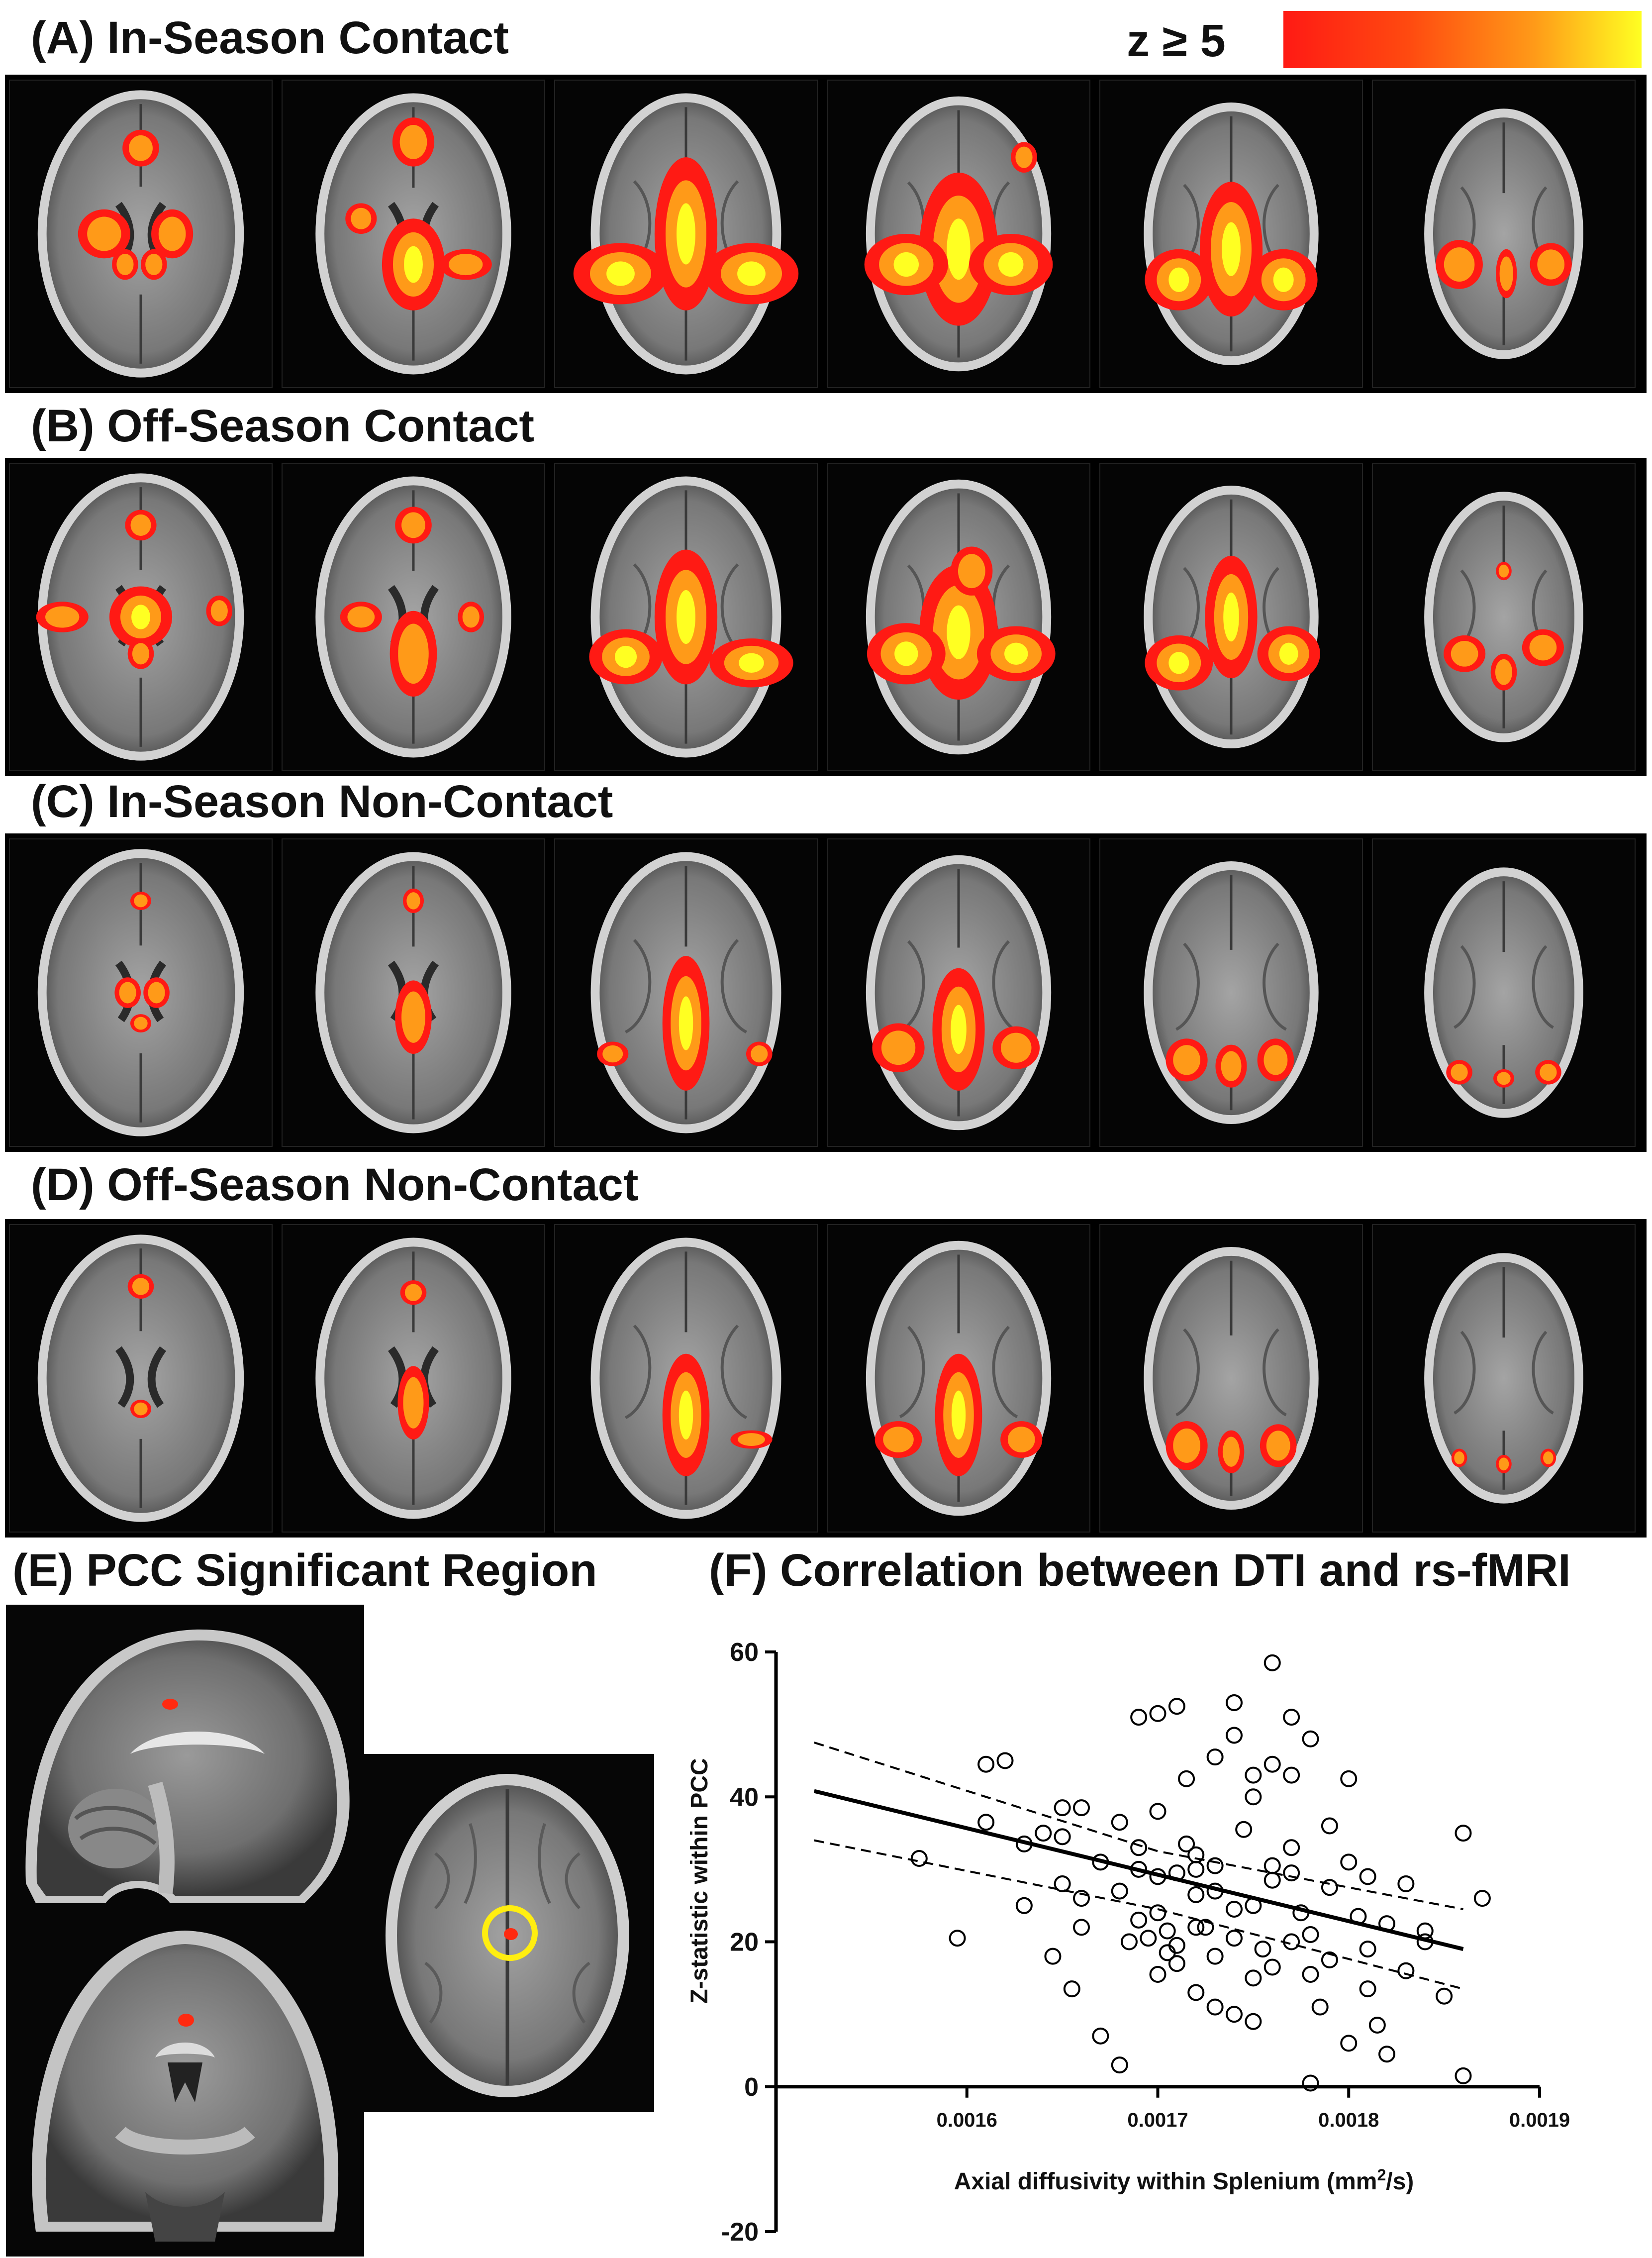 This screenshot has height=2258, width=1652. Describe the element at coordinates (507, 1933) in the screenshot. I see `axial-slice` at that location.